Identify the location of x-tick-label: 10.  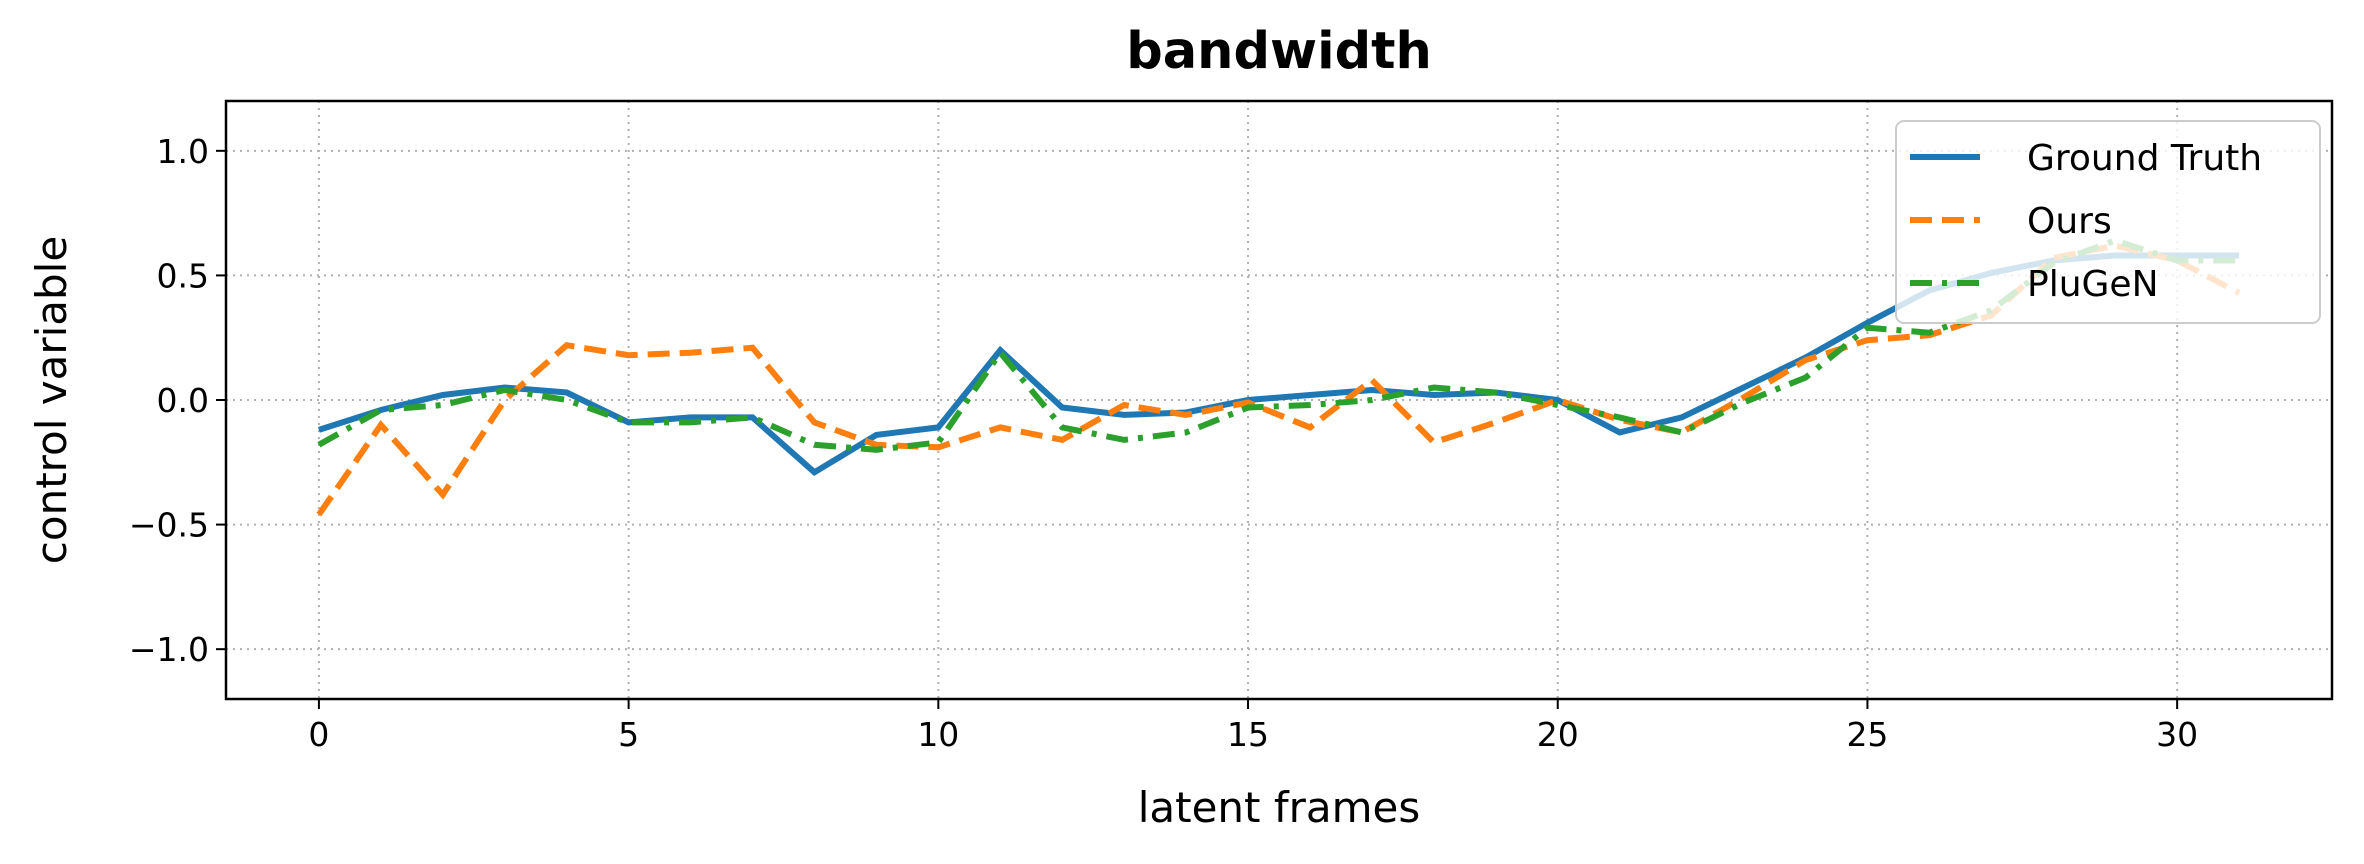
(938, 734).